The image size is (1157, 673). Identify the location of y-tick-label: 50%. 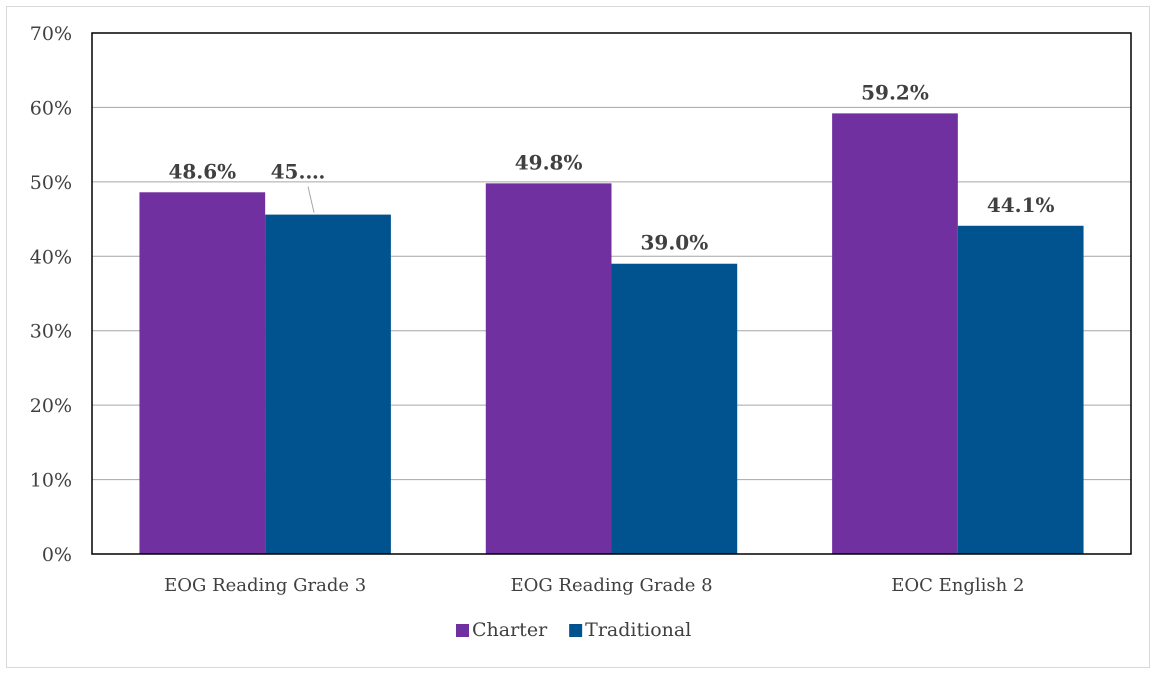
(51, 183).